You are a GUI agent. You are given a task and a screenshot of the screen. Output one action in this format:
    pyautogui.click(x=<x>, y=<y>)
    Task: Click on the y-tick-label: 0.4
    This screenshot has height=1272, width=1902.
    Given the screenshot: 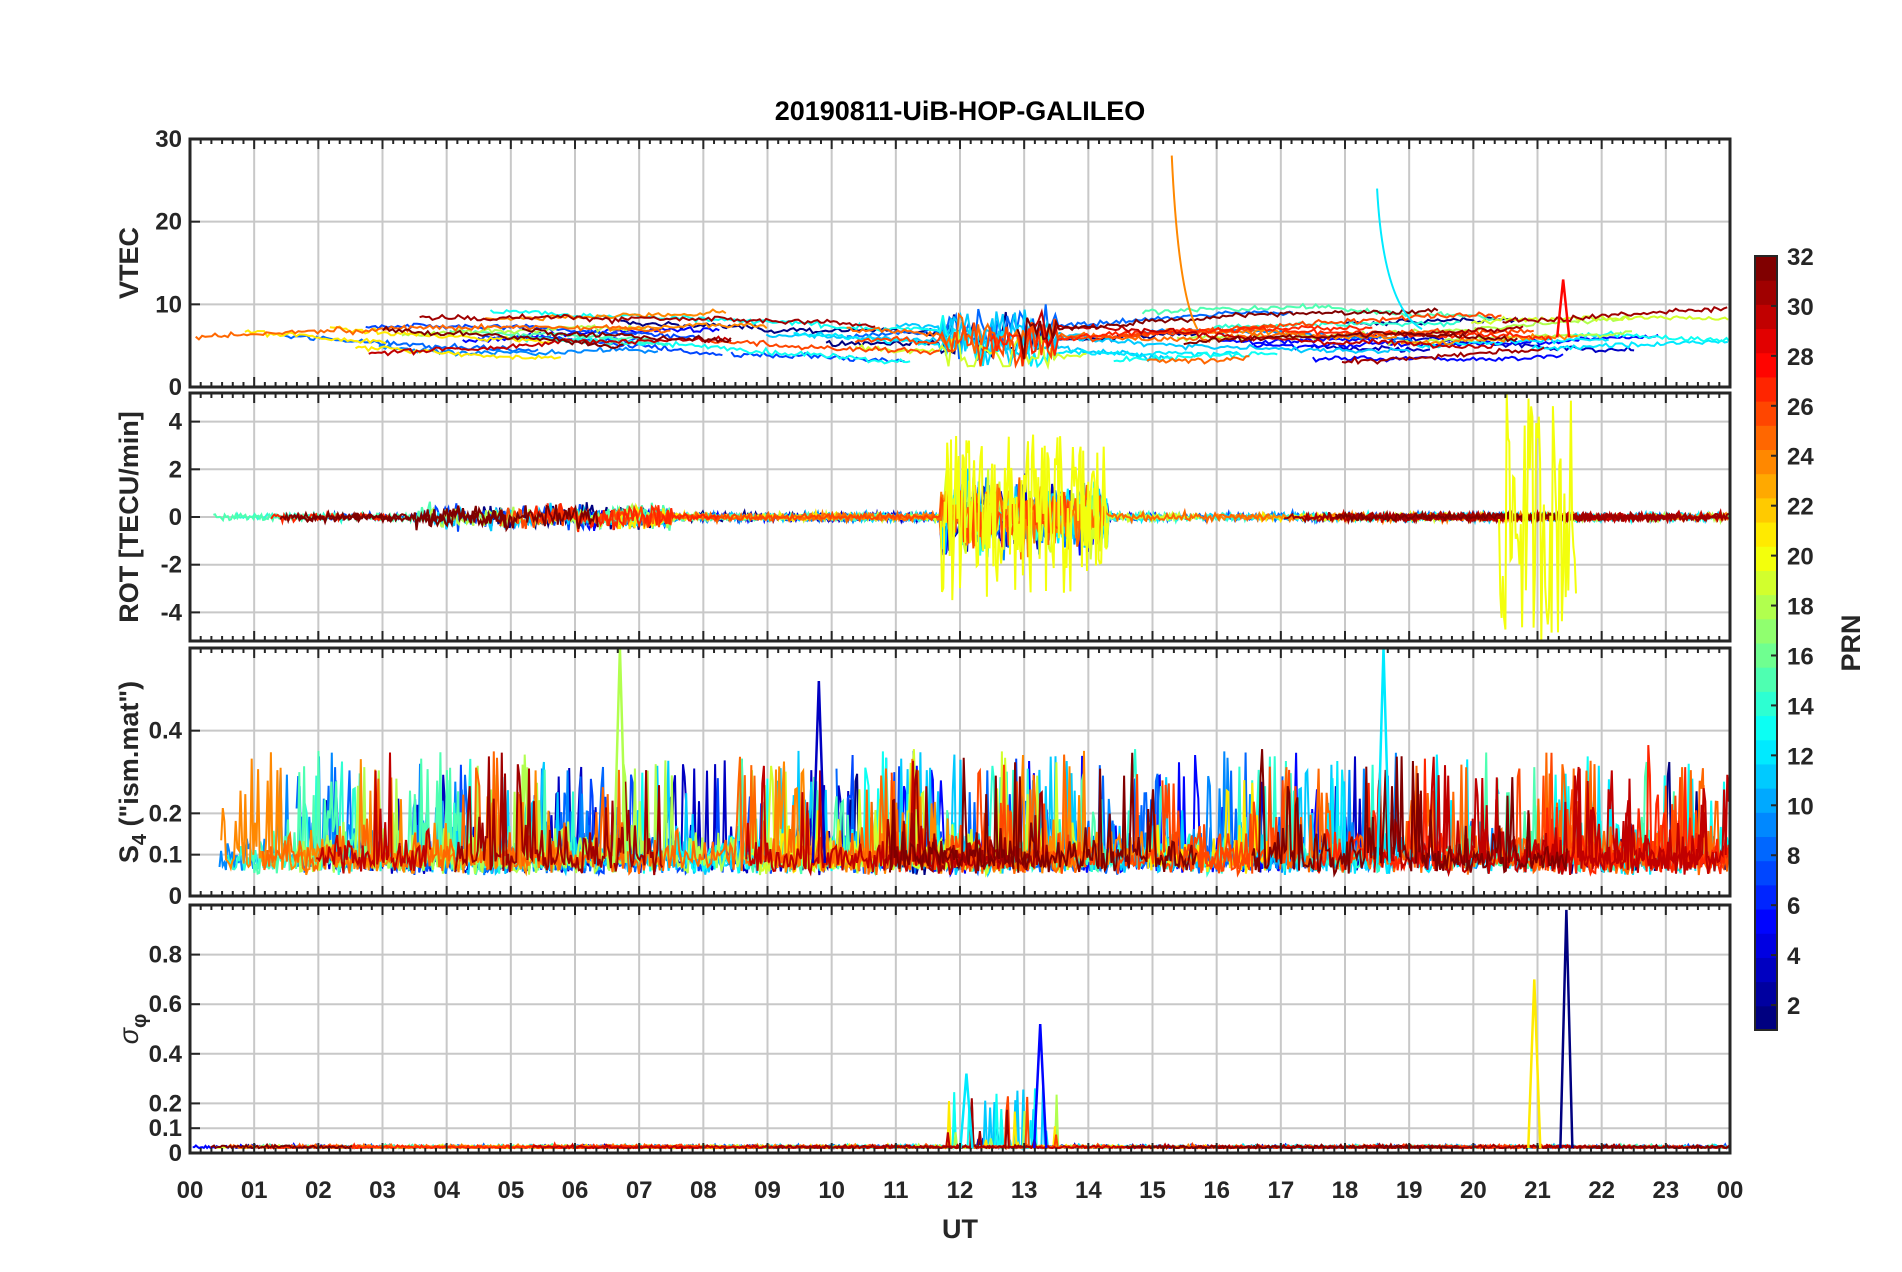 What is the action you would take?
    pyautogui.click(x=166, y=731)
    